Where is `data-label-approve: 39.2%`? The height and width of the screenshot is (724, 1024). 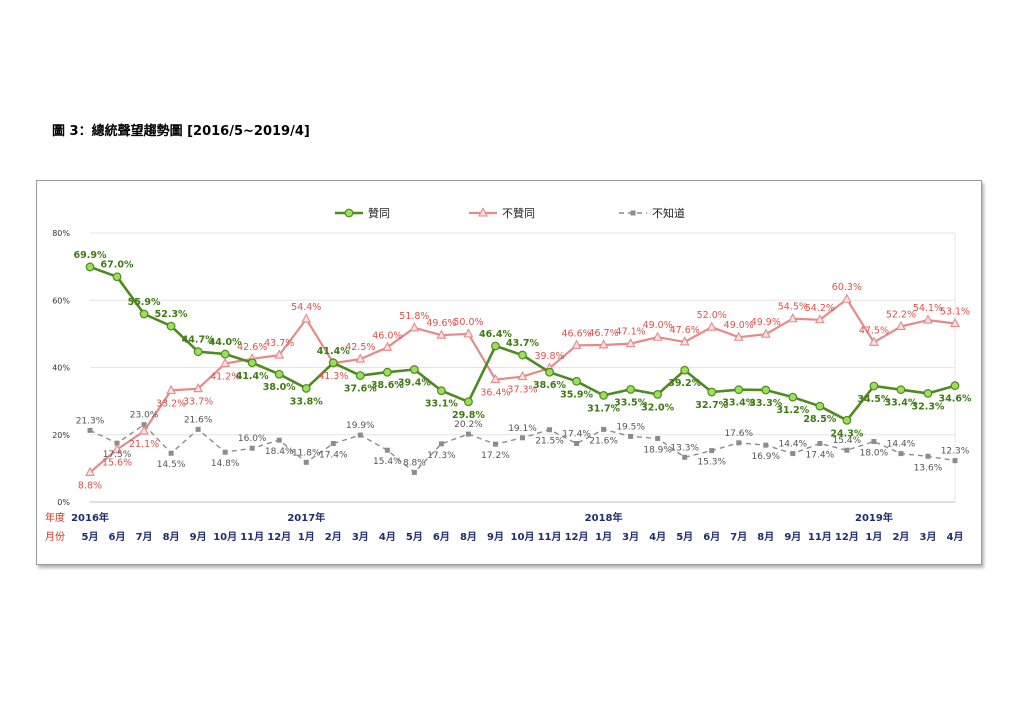
data-label-approve: 39.2% is located at coordinates (684, 383).